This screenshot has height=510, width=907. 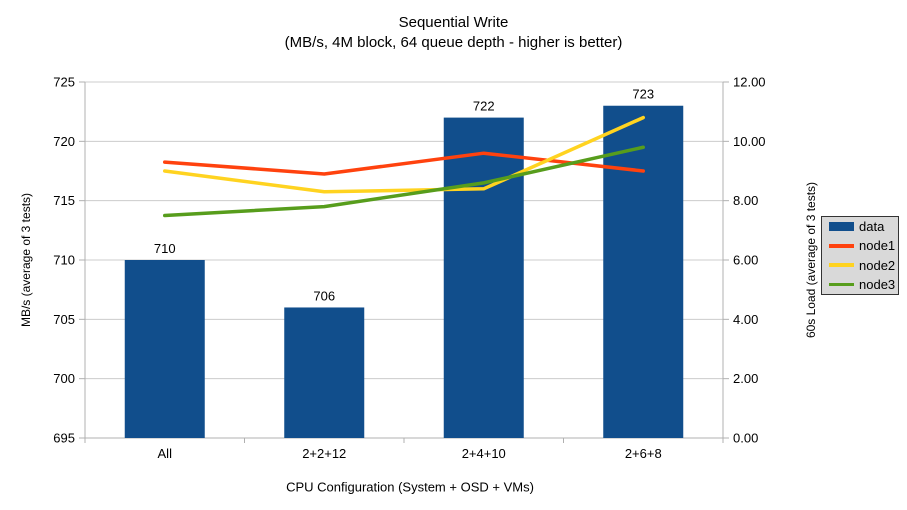 I want to click on legend-item-node3: node3, so click(x=863, y=284).